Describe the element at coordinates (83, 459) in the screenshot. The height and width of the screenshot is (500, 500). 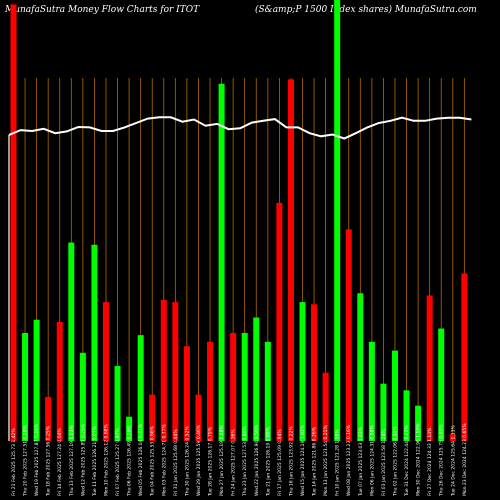
I see `x-tick-label: Wed 12 Feb 2025 125.89 0.25%` at that location.